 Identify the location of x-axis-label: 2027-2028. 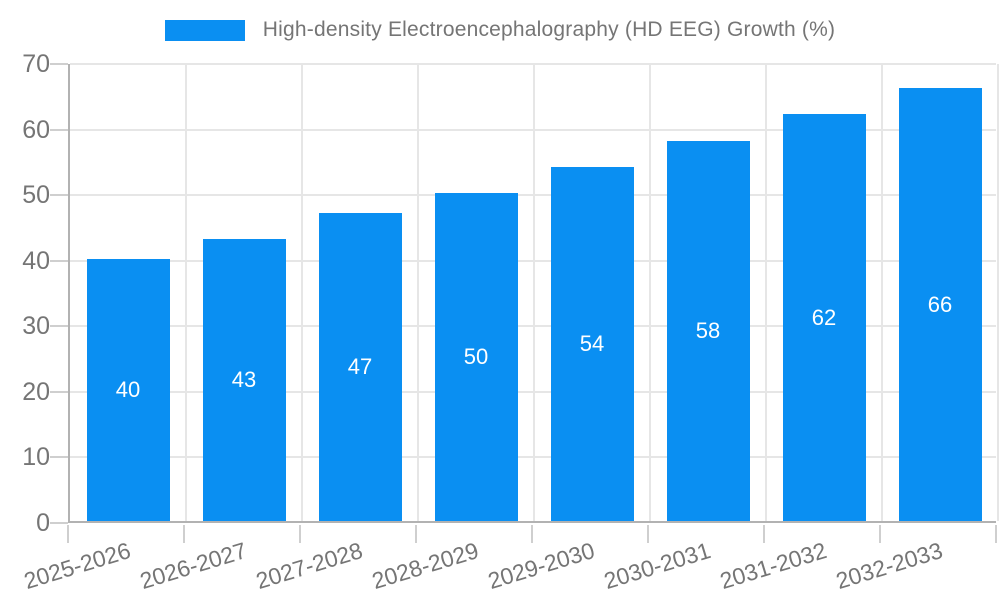
(309, 566).